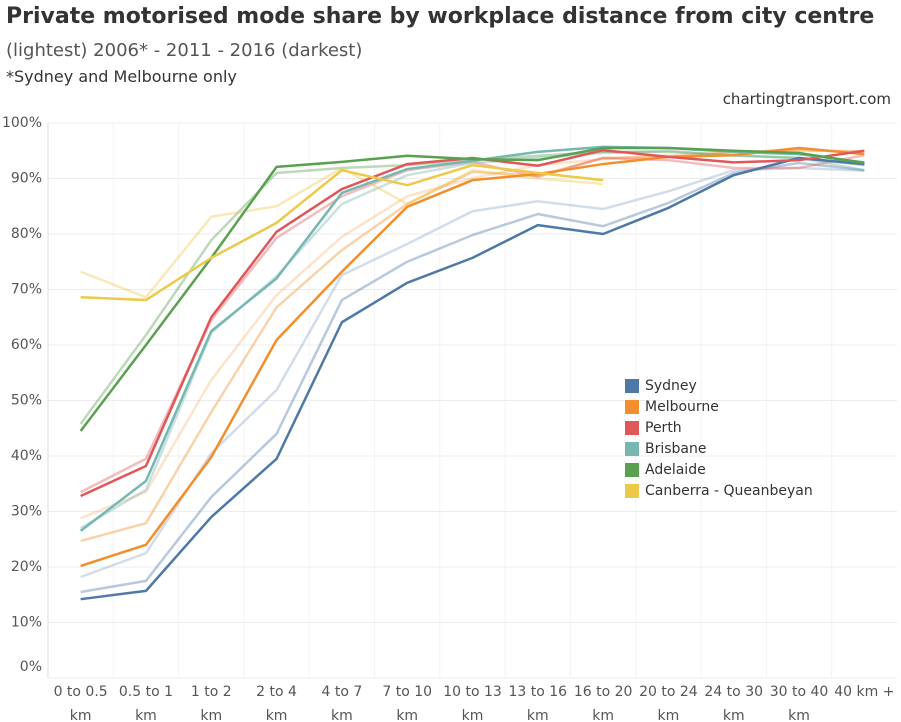 The width and height of the screenshot is (901, 722). What do you see at coordinates (26, 290) in the screenshot?
I see `y-tick-label: 70%` at bounding box center [26, 290].